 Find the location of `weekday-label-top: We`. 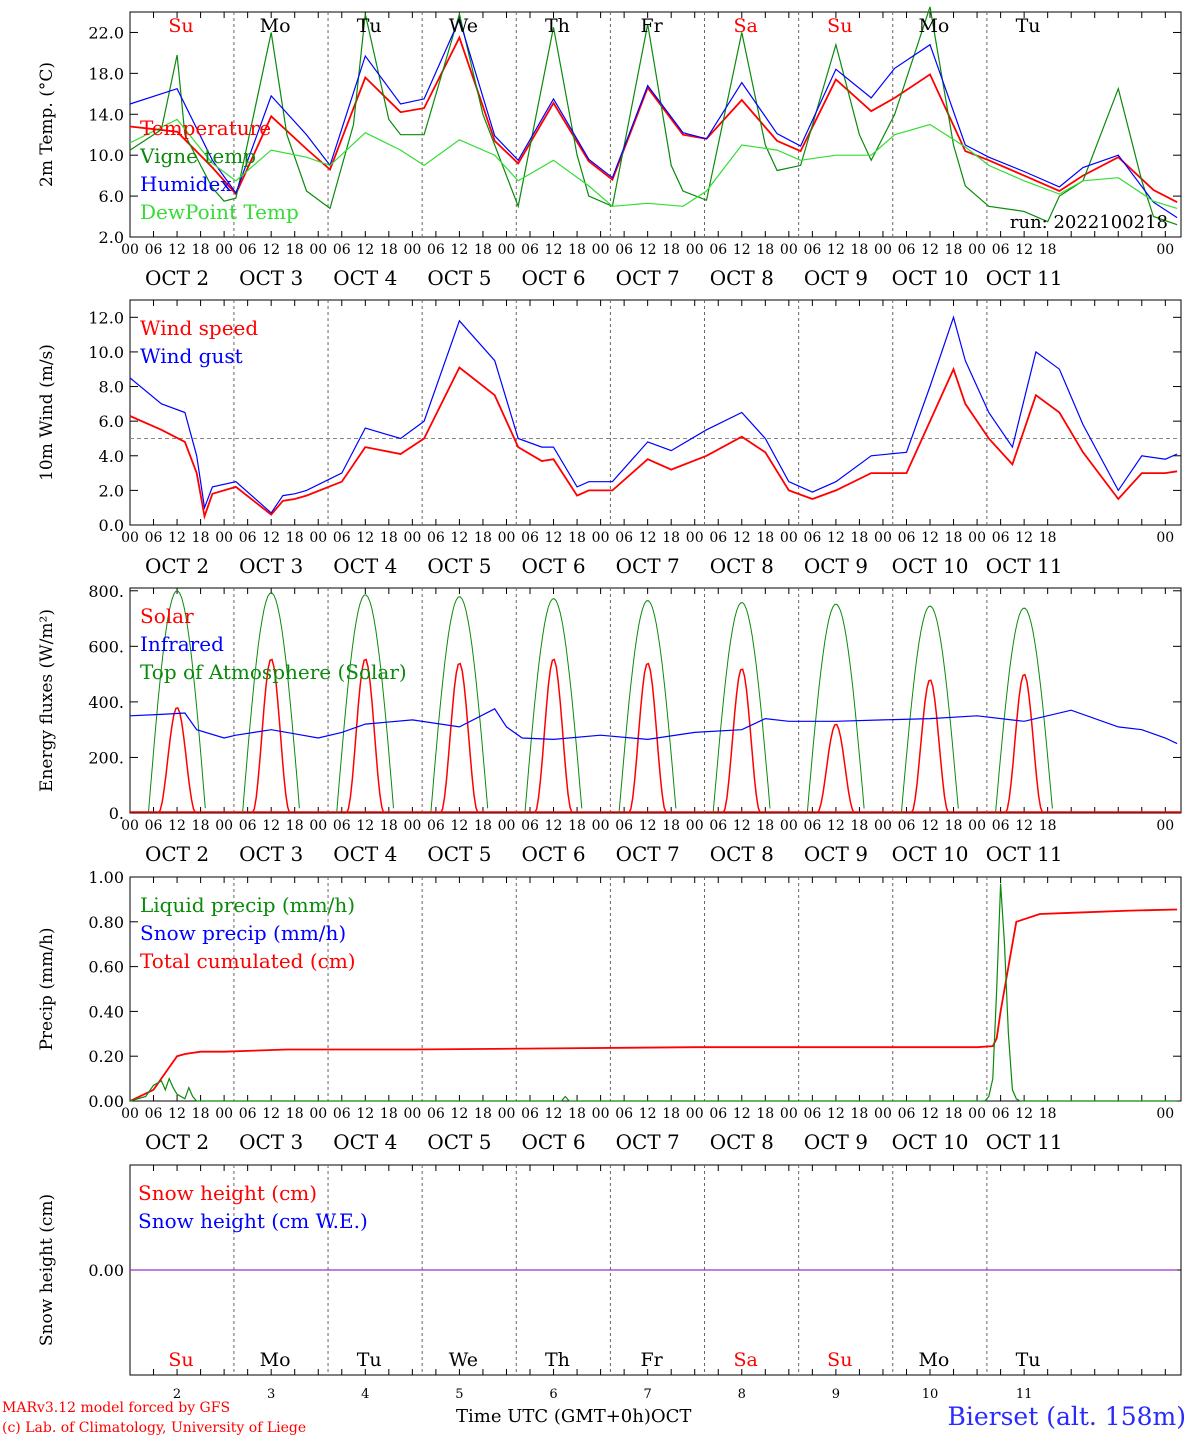

weekday-label-top: We is located at coordinates (463, 26).